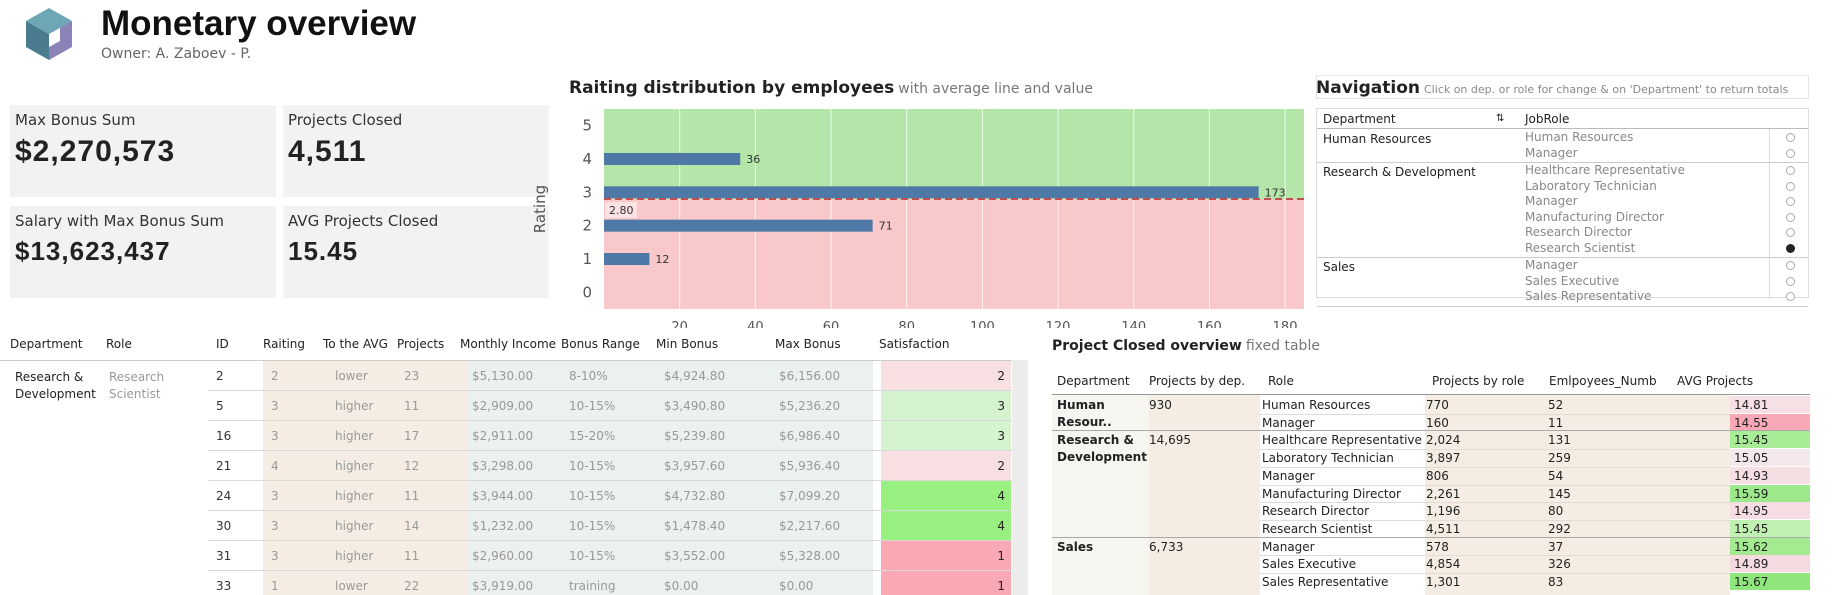 This screenshot has height=595, width=1844. What do you see at coordinates (1591, 185) in the screenshot?
I see `nav-role-item: Laboratory Technician` at bounding box center [1591, 185].